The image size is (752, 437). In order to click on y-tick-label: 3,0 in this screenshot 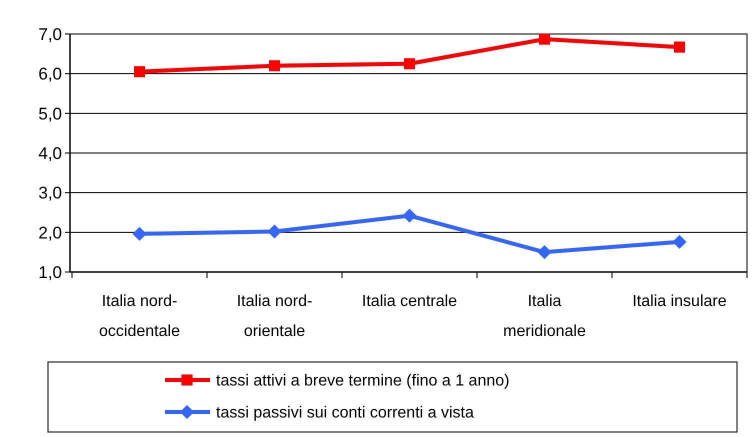, I will do `click(50, 193)`.